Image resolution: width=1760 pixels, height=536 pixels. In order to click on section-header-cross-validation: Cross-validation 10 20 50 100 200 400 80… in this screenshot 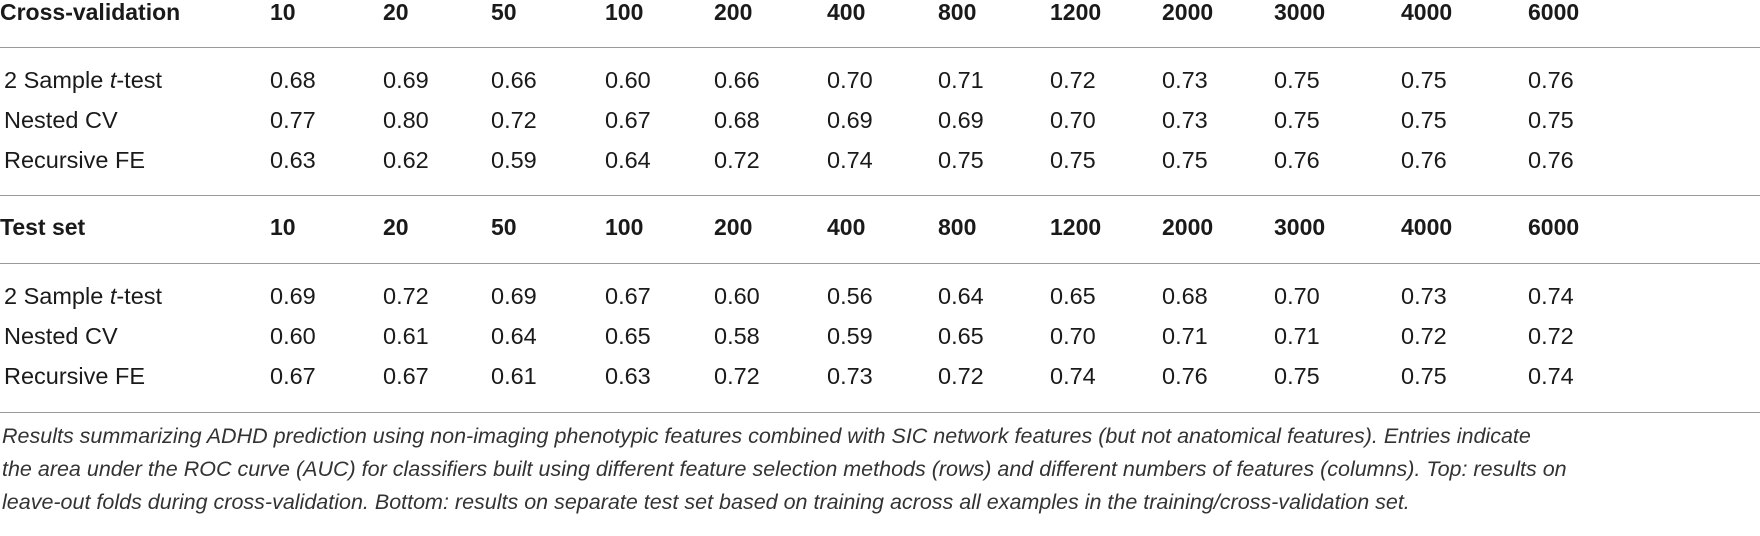, I will do `click(880, 15)`.